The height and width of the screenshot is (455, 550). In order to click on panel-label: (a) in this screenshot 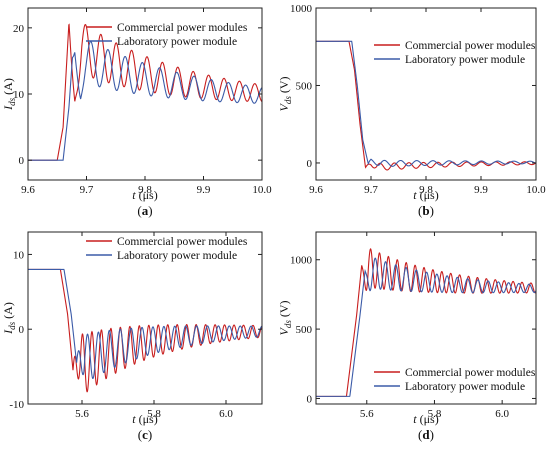, I will do `click(144, 210)`.